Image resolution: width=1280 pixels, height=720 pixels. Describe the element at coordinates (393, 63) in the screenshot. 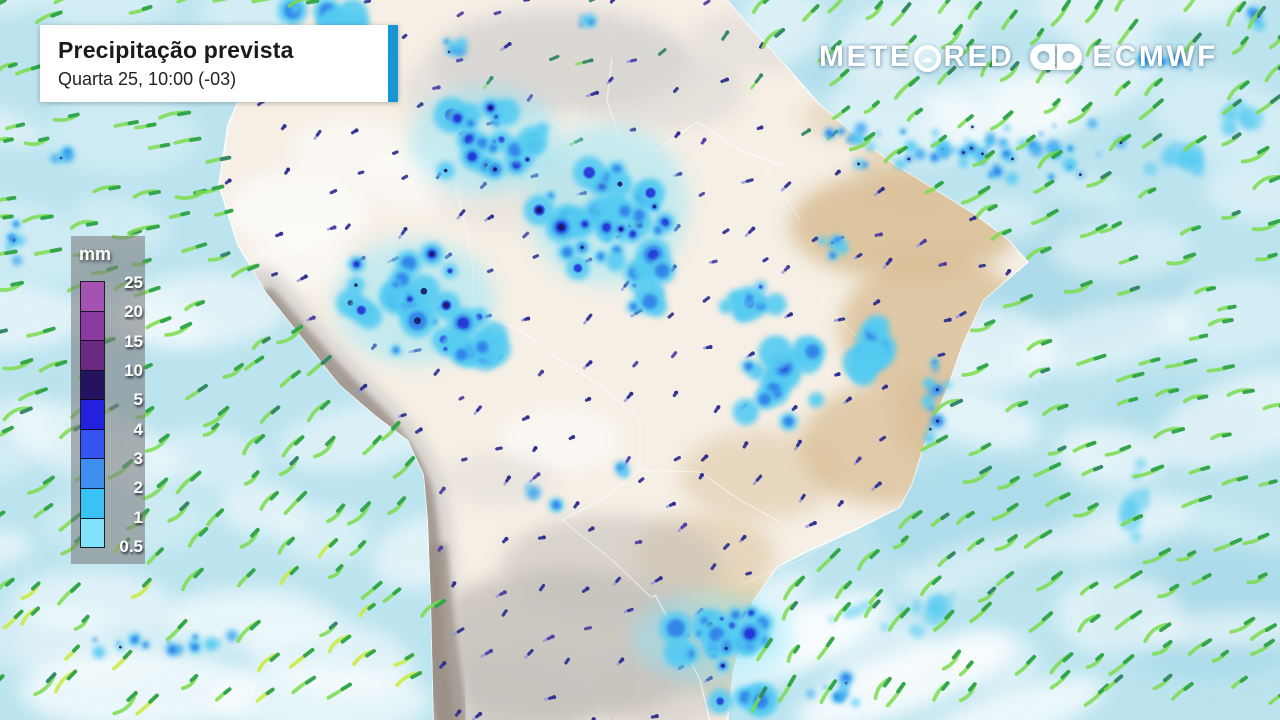

I see `title-accent-bar` at that location.